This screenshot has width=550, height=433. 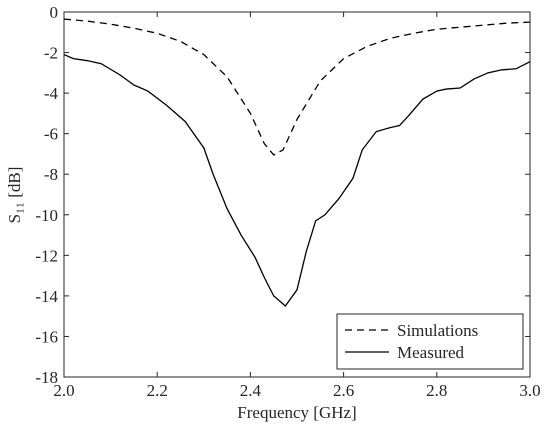 What do you see at coordinates (431, 352) in the screenshot?
I see `legend-label: Measured` at bounding box center [431, 352].